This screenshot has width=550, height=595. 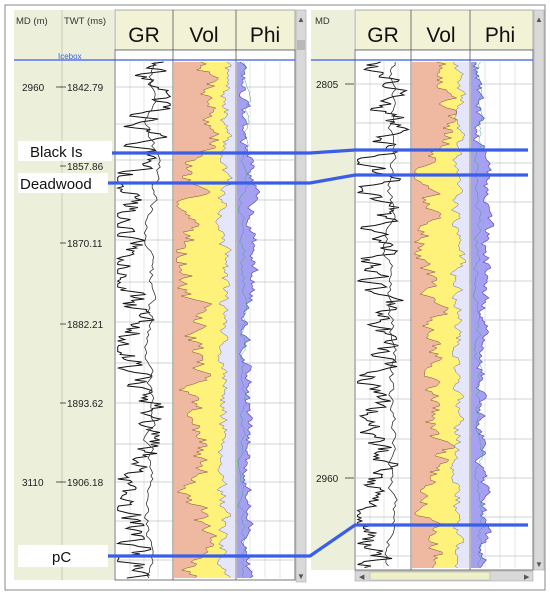 I want to click on right-depth-track, so click(x=332, y=290).